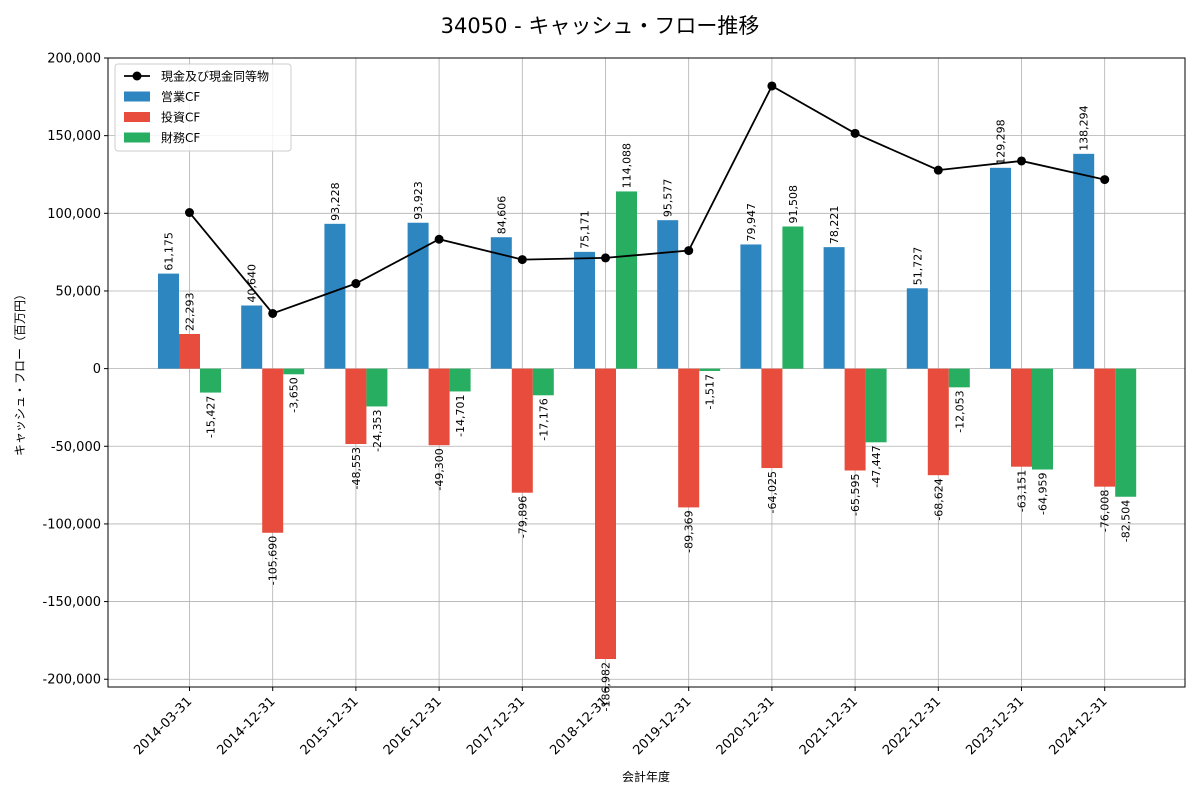 The width and height of the screenshot is (1200, 800). Describe the element at coordinates (876, 405) in the screenshot. I see `bar-財務CF-2021-12-31` at that location.